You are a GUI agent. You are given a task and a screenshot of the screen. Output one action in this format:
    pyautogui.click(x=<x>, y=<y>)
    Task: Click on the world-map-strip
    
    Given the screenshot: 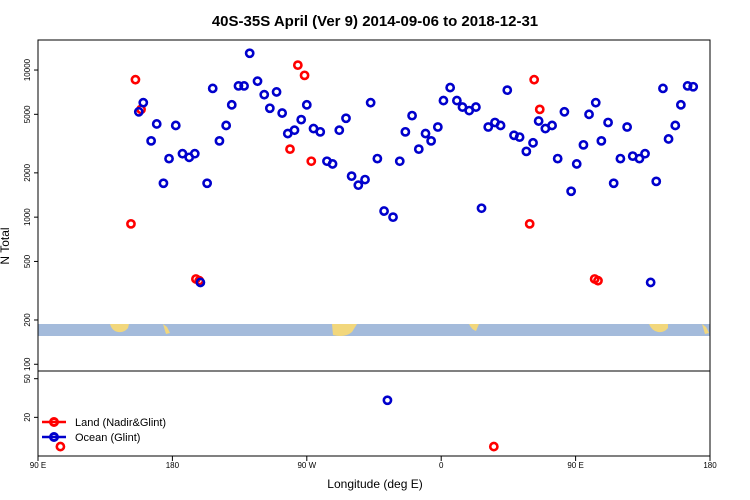 What is the action you would take?
    pyautogui.click(x=374, y=330)
    